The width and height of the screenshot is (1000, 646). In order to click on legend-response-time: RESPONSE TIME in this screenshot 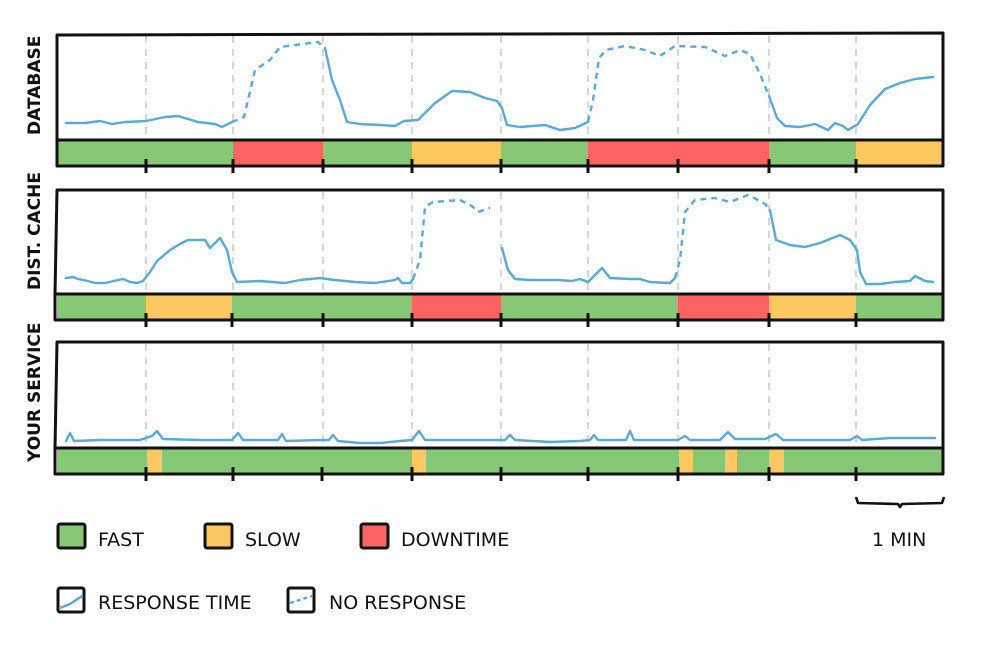, I will do `click(154, 600)`.